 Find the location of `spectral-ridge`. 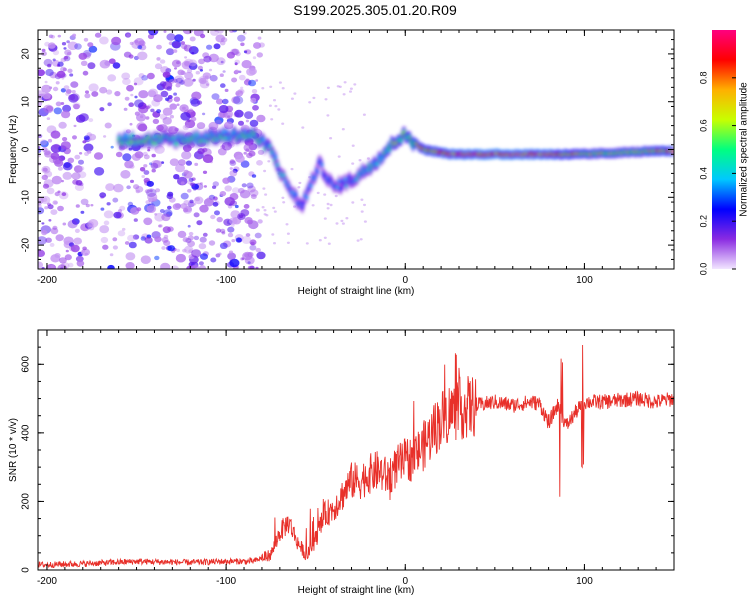

spectral-ridge is located at coordinates (395, 169).